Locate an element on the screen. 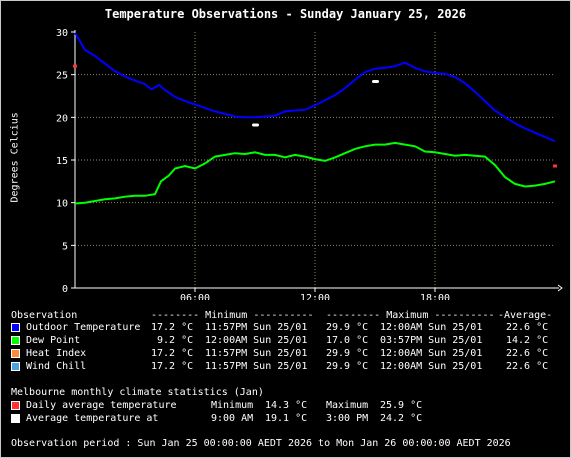 The image size is (571, 458). x-tick-label: 12:00 is located at coordinates (315, 296).